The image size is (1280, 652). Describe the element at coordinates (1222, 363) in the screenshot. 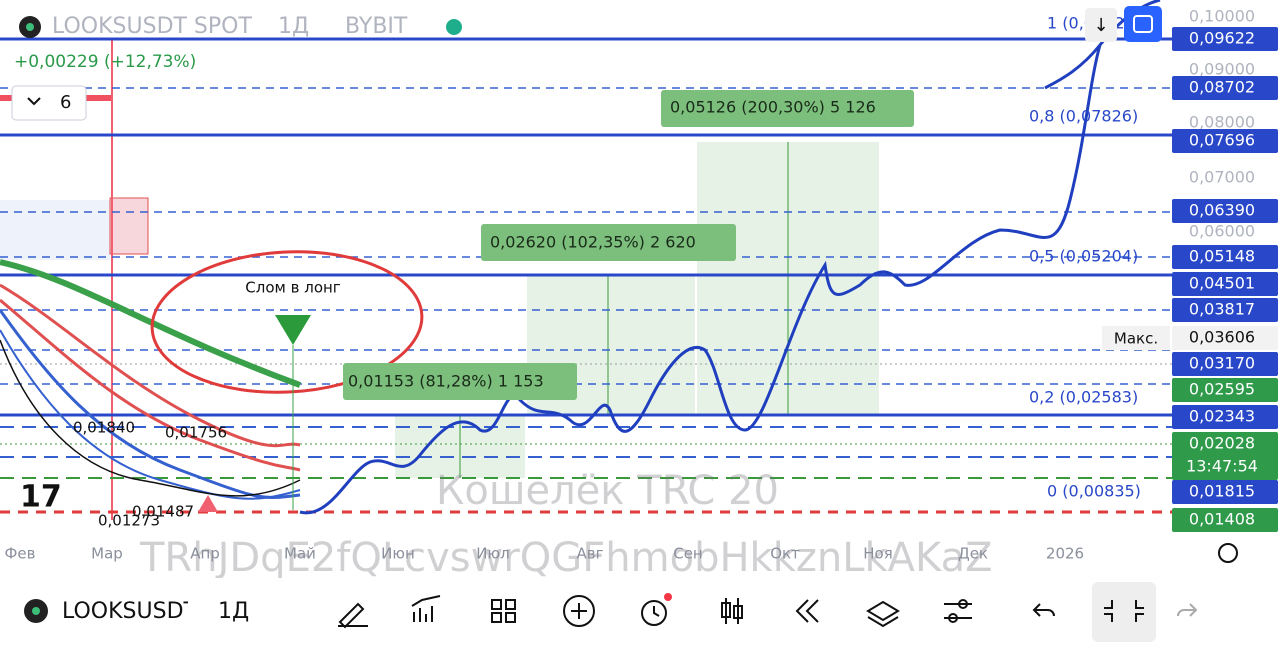

I see `price-label: 0,03170` at that location.